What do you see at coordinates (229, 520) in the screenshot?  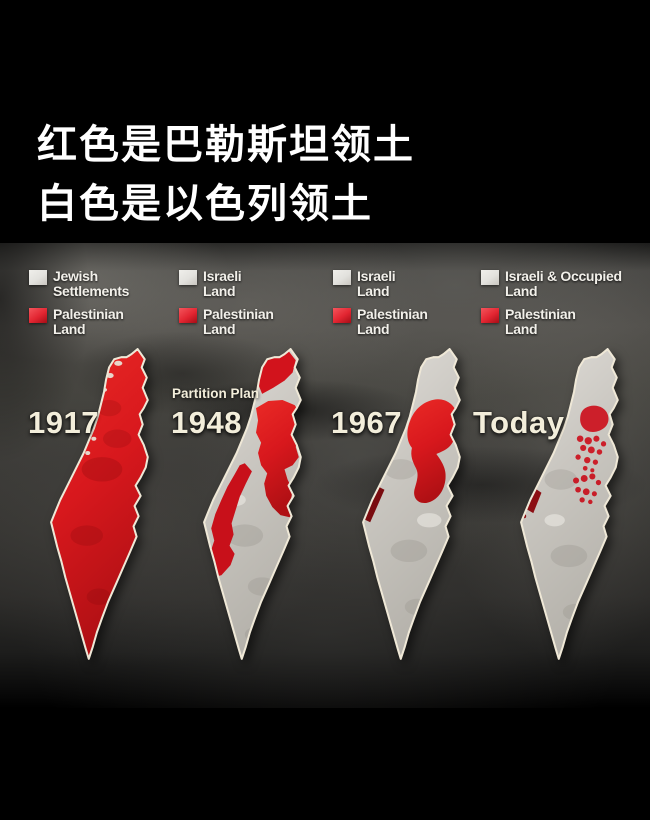 I see `coastal-gaza-arab-region` at bounding box center [229, 520].